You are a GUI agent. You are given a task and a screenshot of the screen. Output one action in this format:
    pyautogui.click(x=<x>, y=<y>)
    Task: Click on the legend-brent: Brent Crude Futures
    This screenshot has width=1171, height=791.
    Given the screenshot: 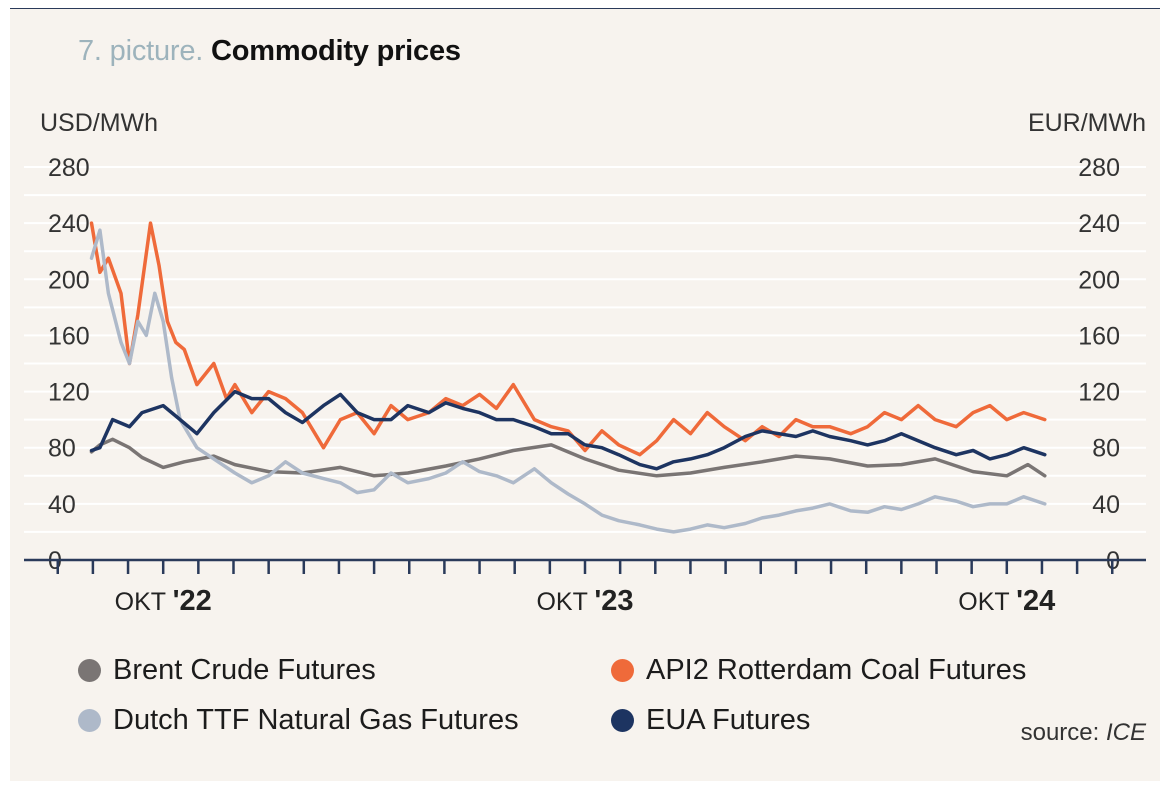 What is the action you would take?
    pyautogui.click(x=227, y=670)
    